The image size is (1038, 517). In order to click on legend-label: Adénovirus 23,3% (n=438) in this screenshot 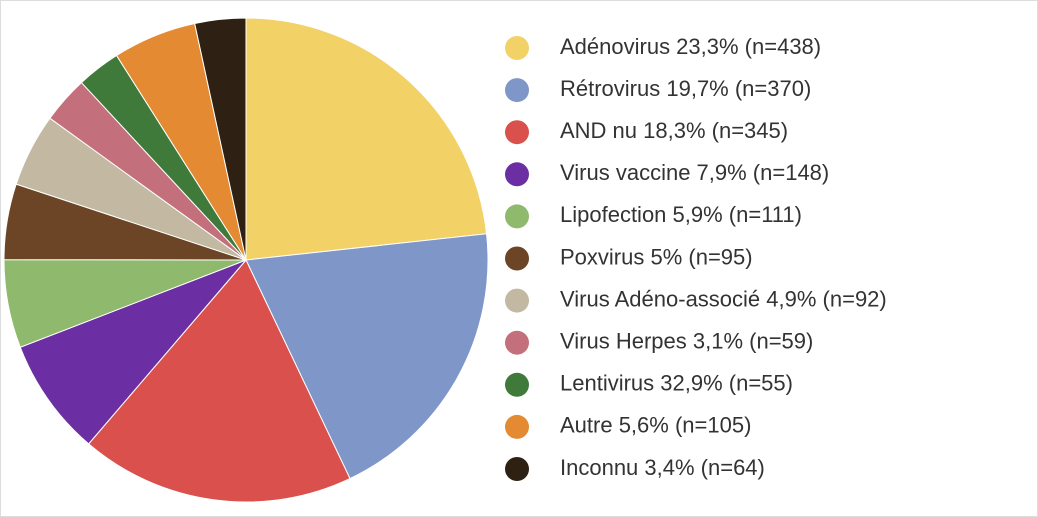, I will do `click(690, 46)`.